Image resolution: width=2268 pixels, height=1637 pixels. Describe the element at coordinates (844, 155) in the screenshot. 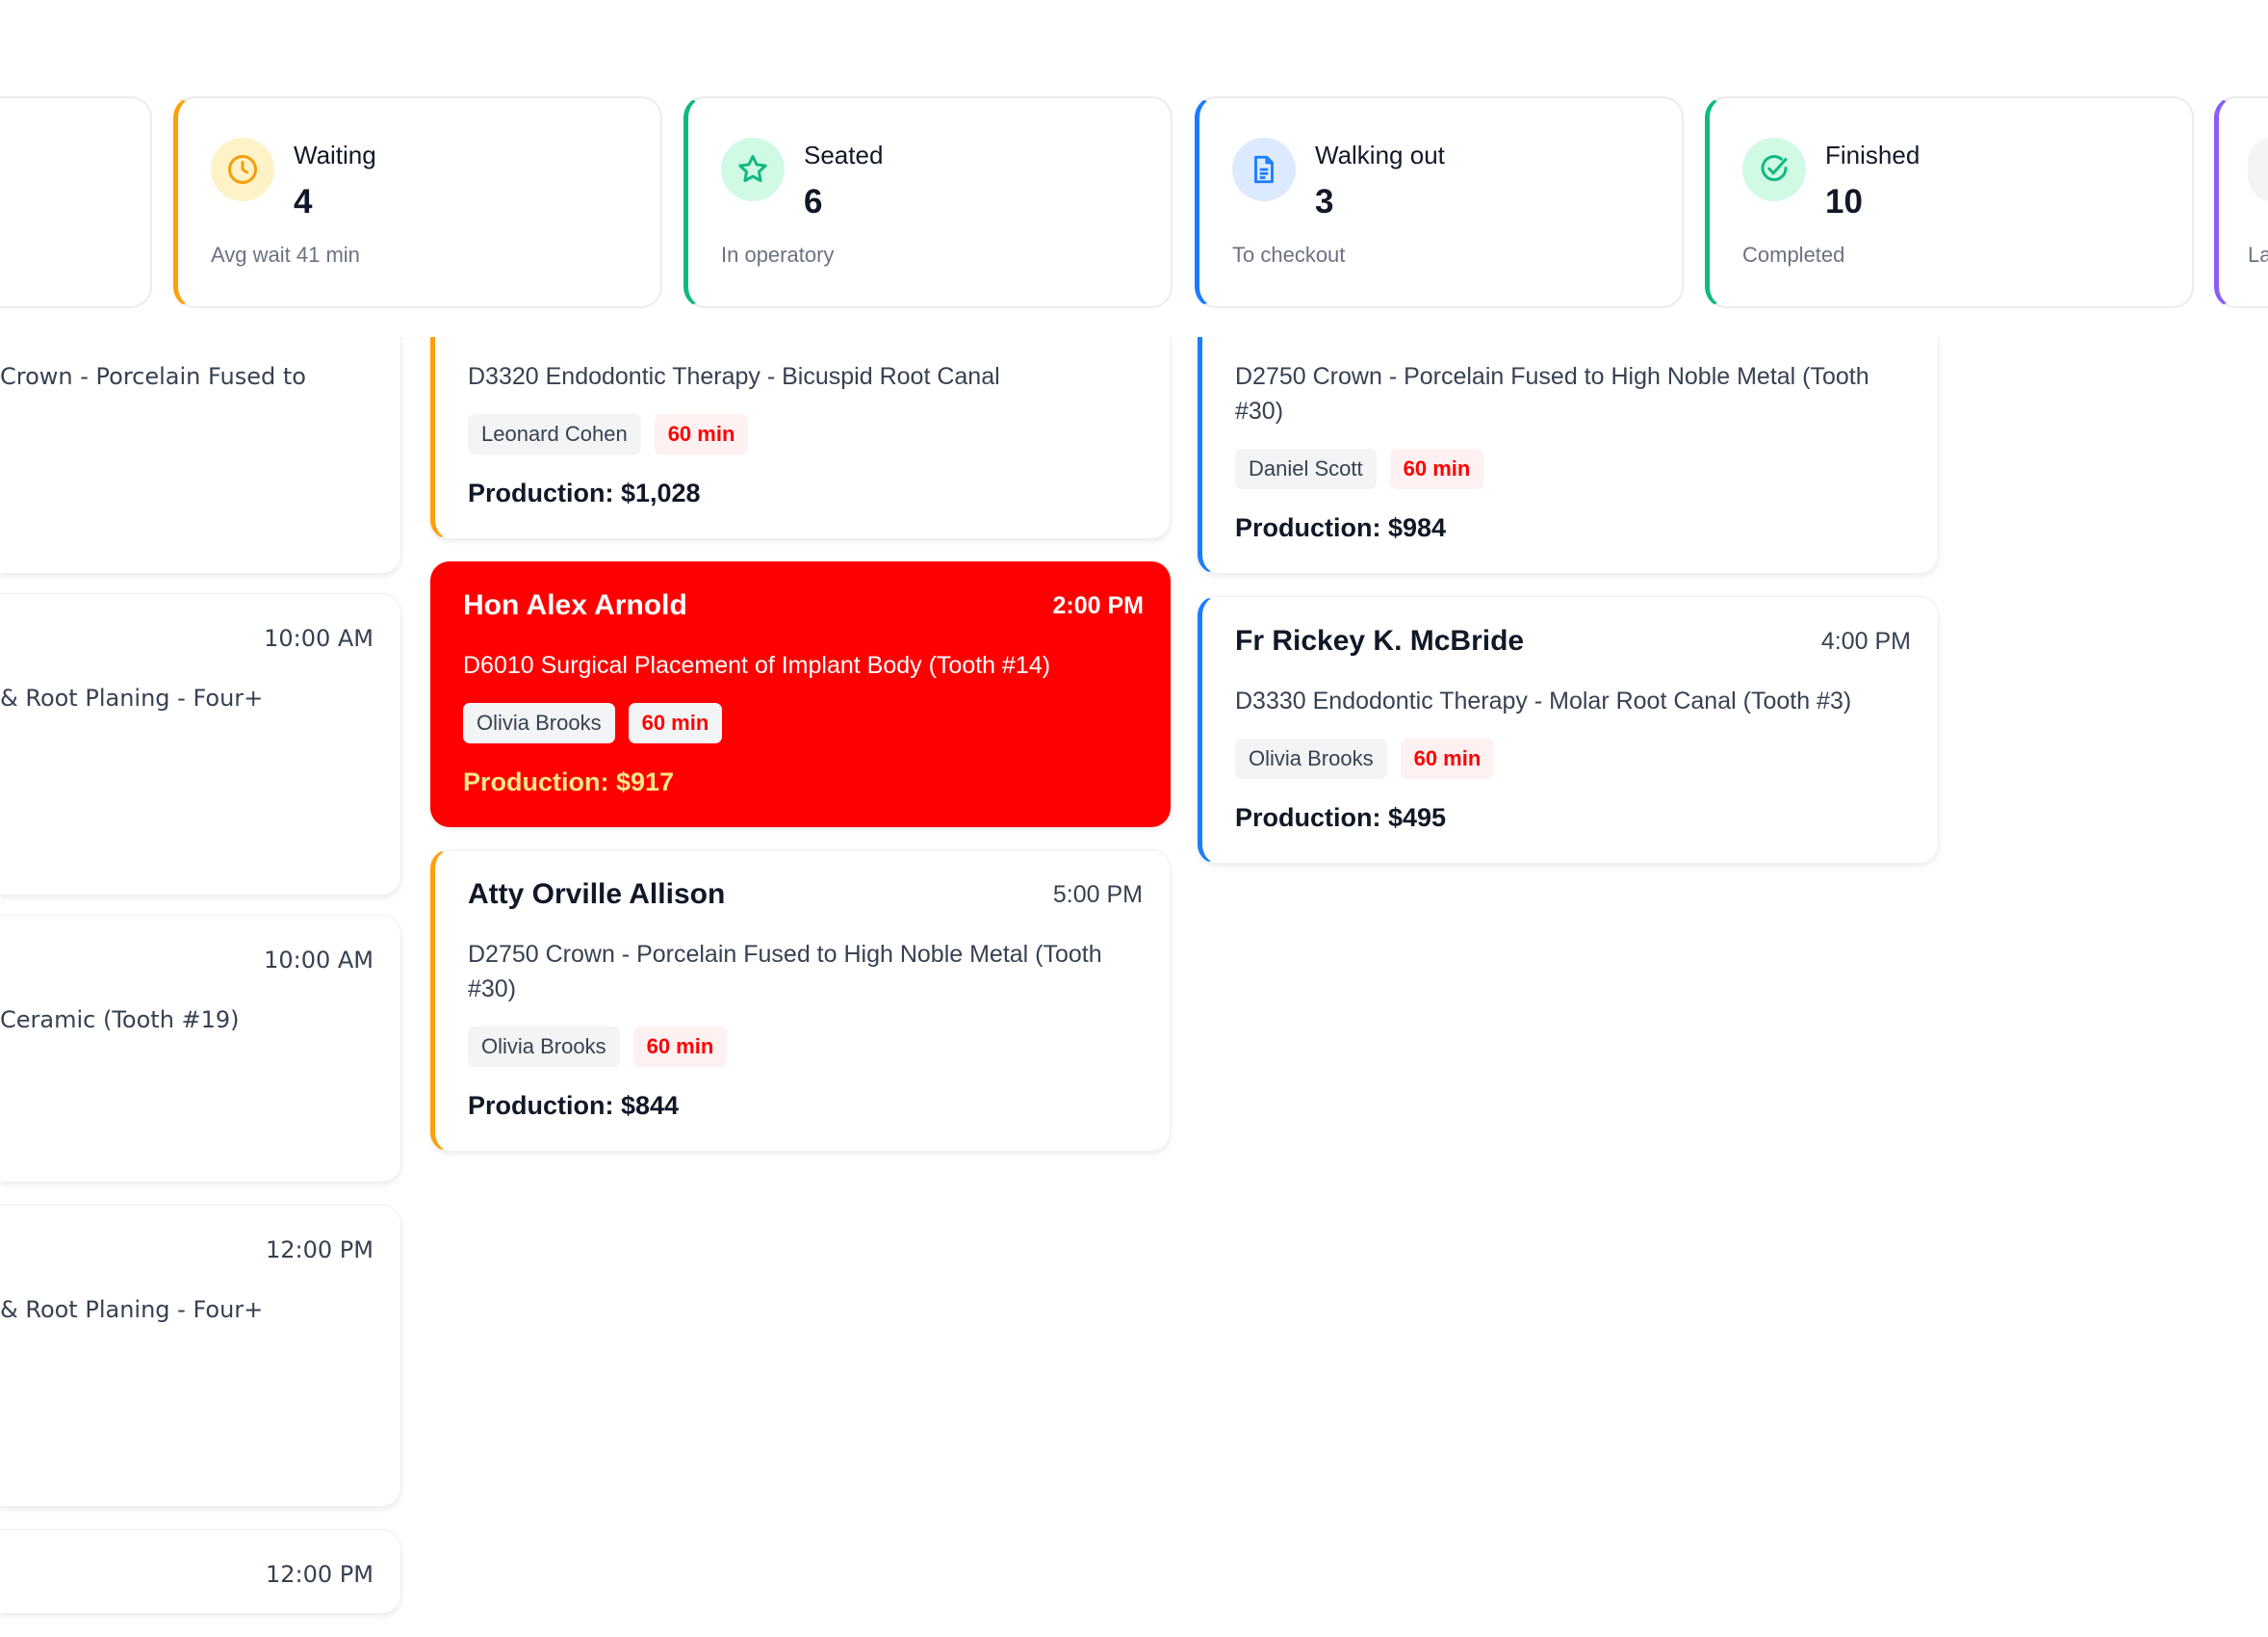

I see `stat-label: Seated` at that location.